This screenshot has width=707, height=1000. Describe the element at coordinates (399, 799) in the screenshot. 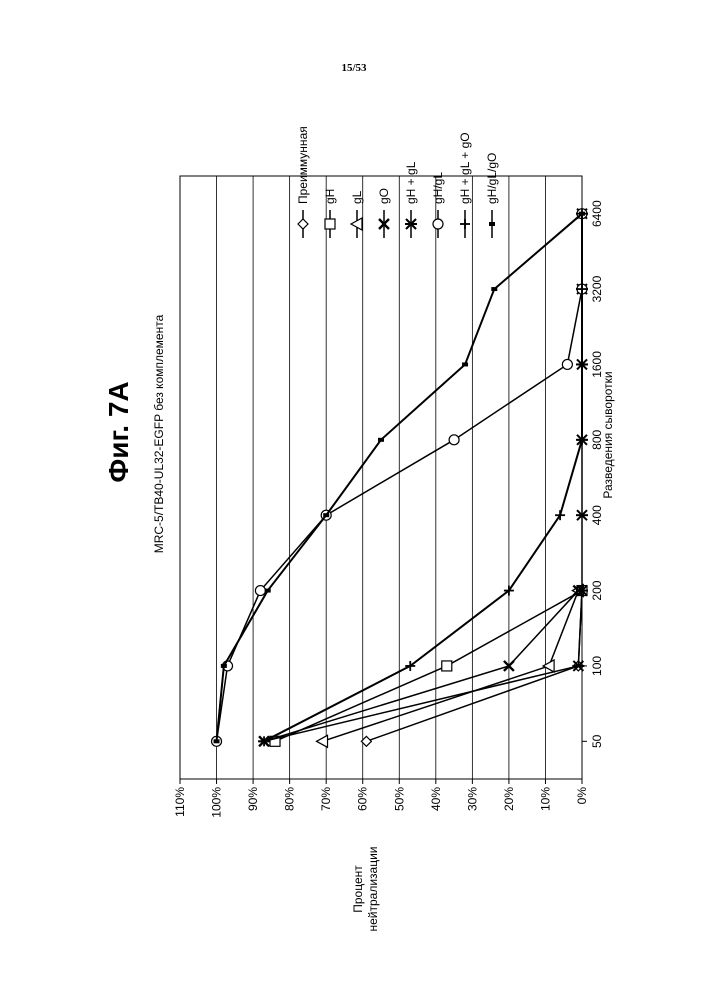

I see `y-tick-label: 50%` at that location.